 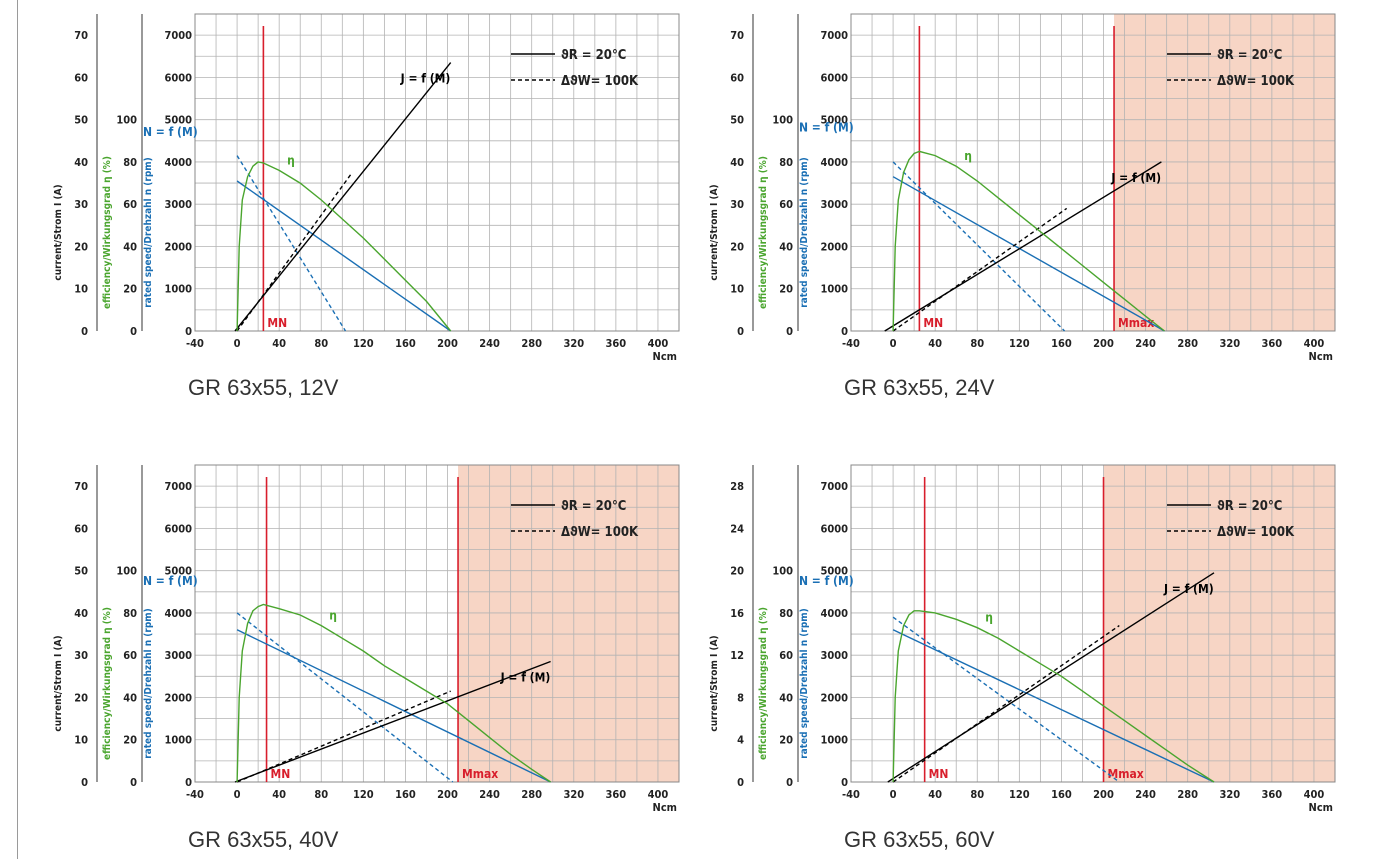 I want to click on efficiency-tick-label: 20, so click(x=130, y=740).